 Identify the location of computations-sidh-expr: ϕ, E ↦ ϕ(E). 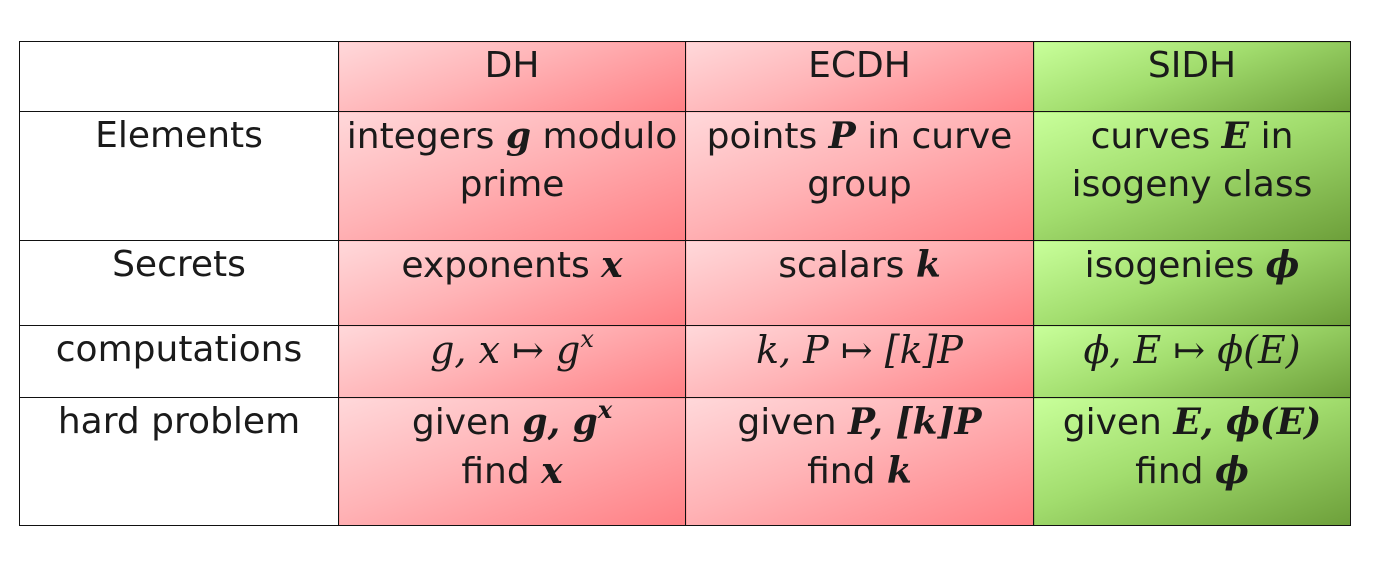
(1192, 350).